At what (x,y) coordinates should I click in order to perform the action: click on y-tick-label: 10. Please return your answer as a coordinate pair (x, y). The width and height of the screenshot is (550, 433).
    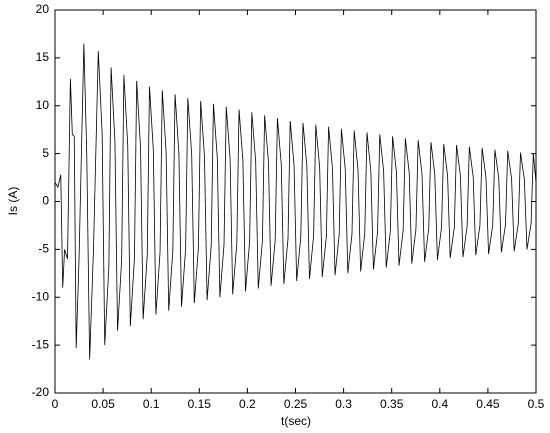
    Looking at the image, I should click on (43, 105).